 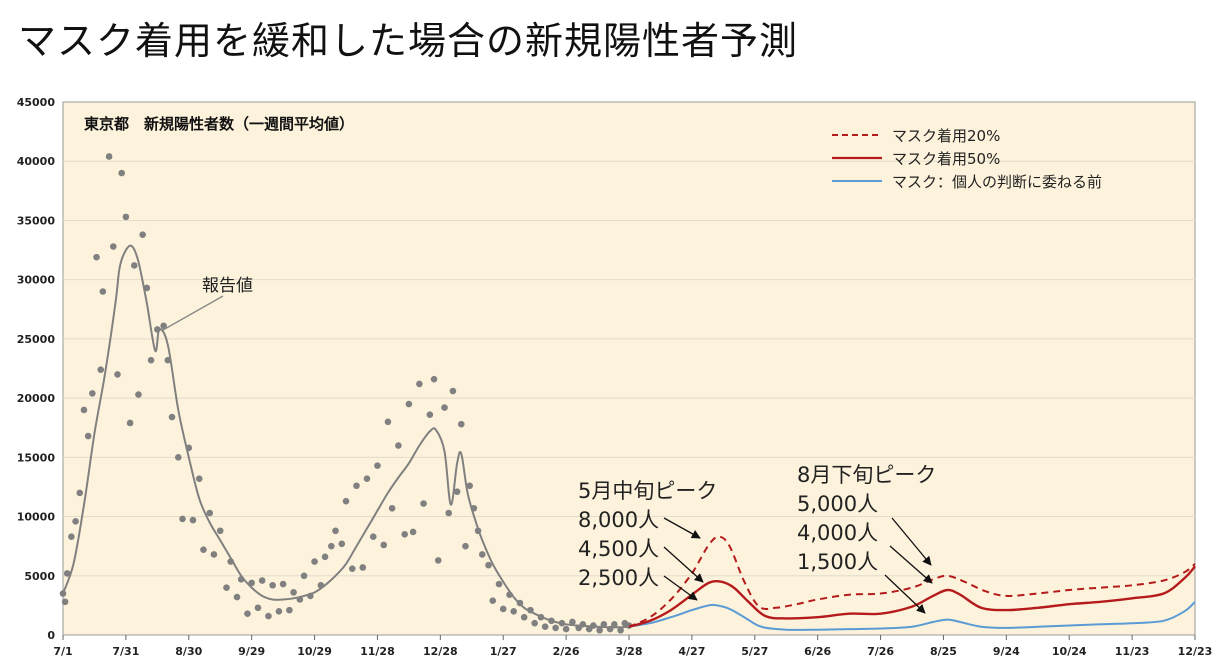 What do you see at coordinates (618, 578) in the screenshot?
I see `annotation-may-baseline: 2,500人` at bounding box center [618, 578].